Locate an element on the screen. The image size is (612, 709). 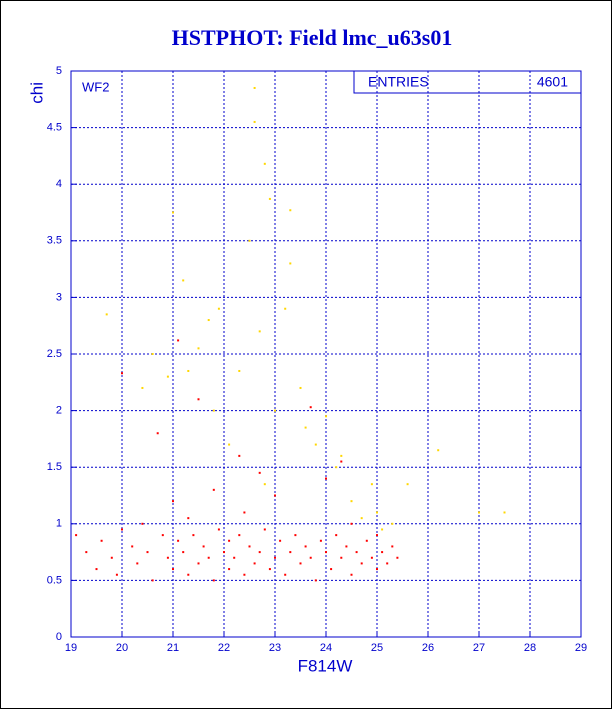
x-tick-label: 28 is located at coordinates (530, 648).